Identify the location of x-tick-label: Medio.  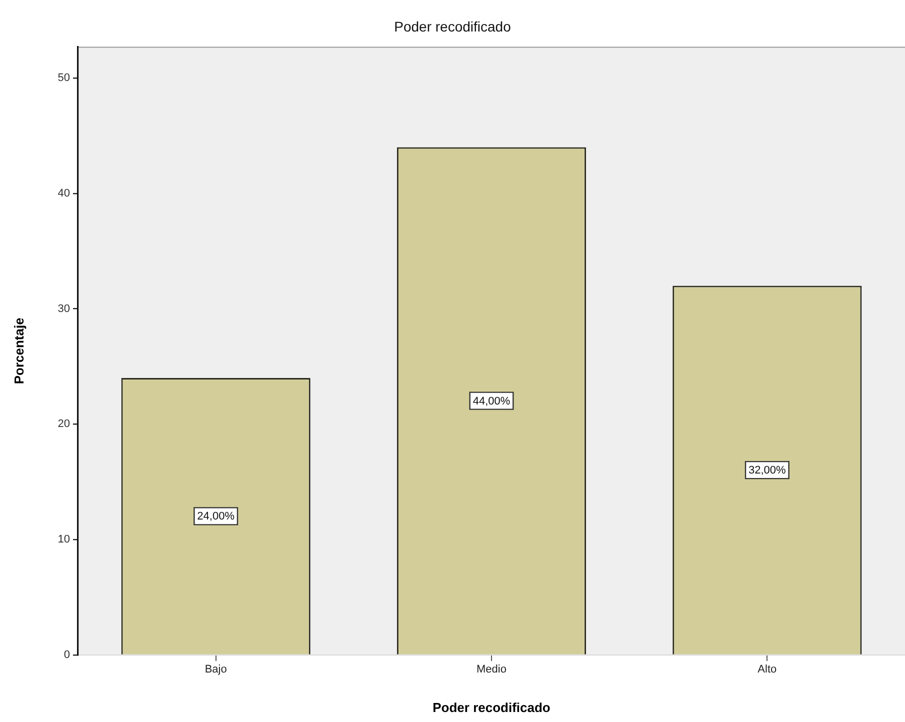
(491, 670).